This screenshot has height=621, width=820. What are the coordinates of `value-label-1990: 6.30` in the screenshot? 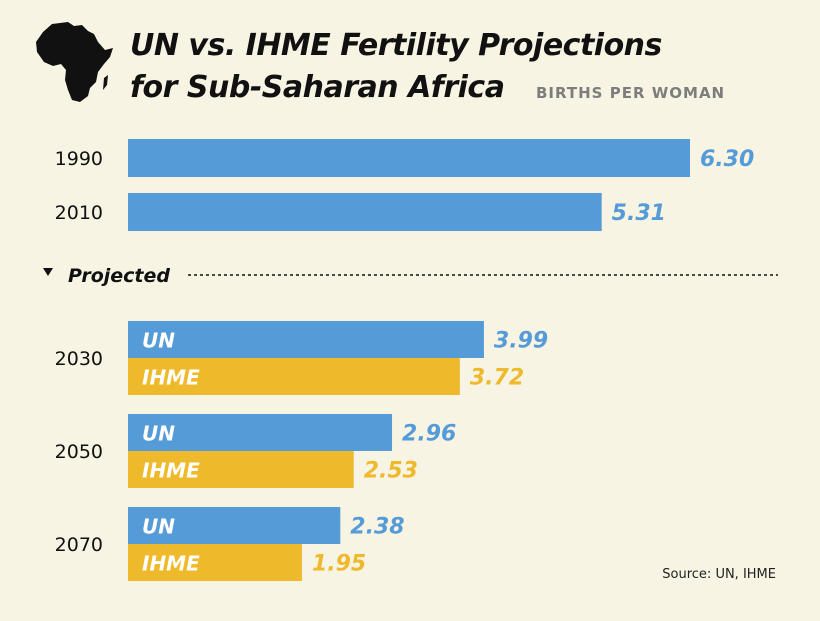 It's located at (727, 159).